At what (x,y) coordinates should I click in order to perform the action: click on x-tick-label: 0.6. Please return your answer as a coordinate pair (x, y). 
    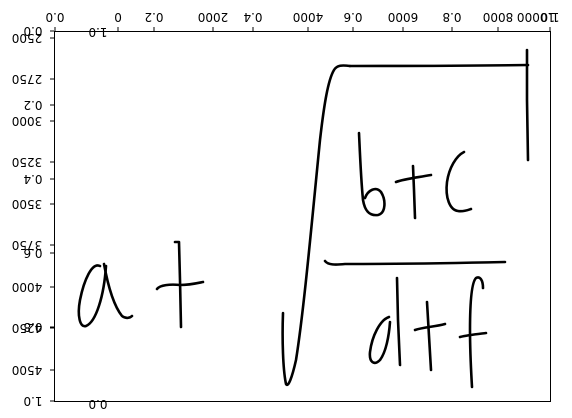
    Looking at the image, I should click on (352, 17).